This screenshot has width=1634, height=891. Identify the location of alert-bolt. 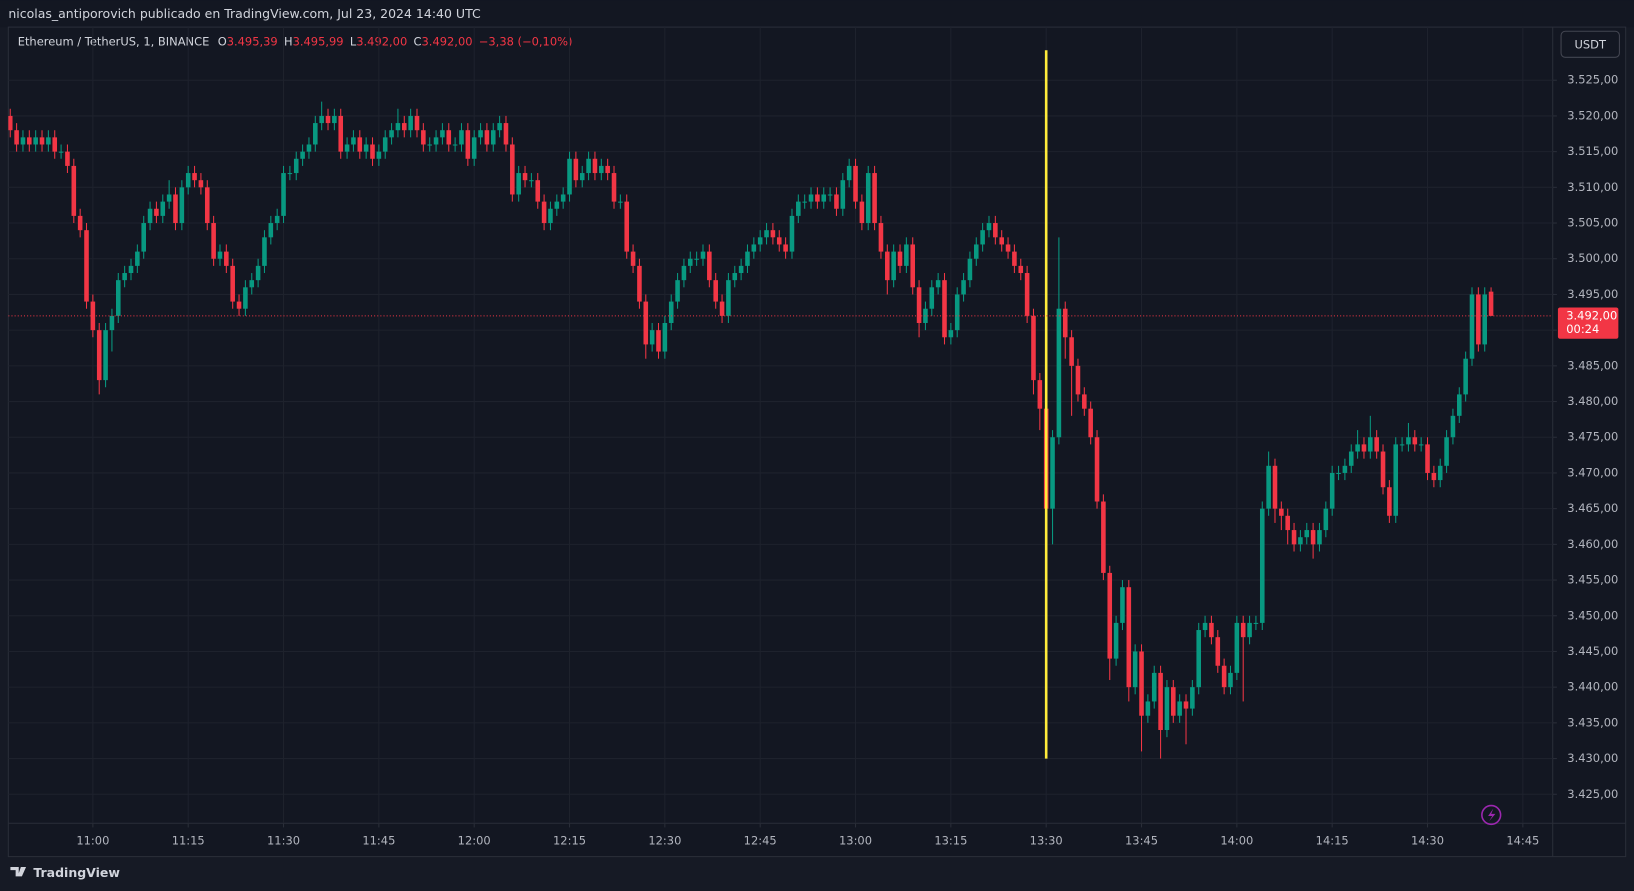
(1492, 815).